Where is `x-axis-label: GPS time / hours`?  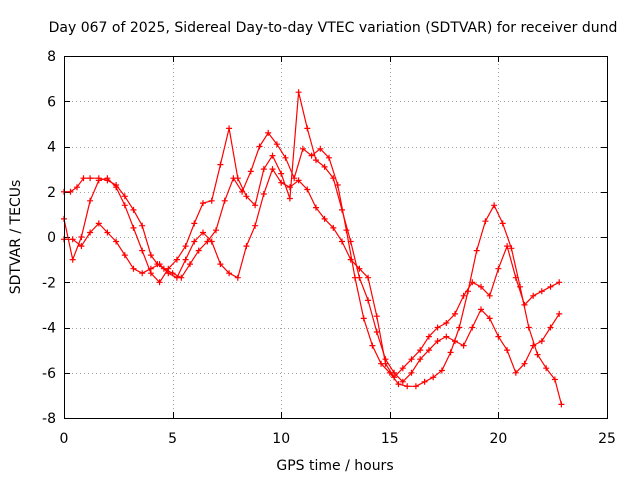
x-axis-label: GPS time / hours is located at coordinates (334, 466).